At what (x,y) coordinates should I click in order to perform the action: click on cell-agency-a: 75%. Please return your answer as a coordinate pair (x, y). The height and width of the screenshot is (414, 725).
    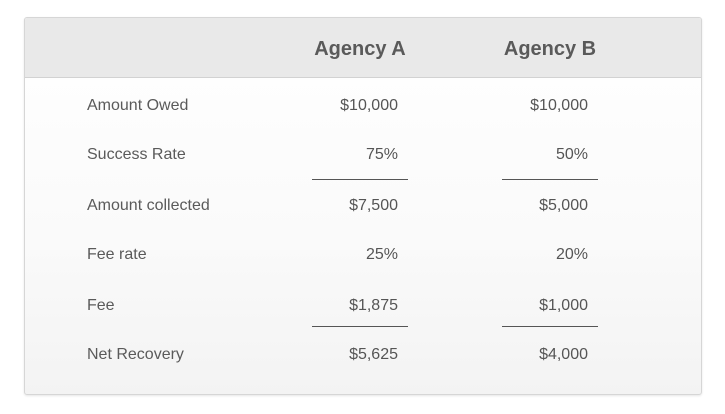
    Looking at the image, I should click on (381, 154).